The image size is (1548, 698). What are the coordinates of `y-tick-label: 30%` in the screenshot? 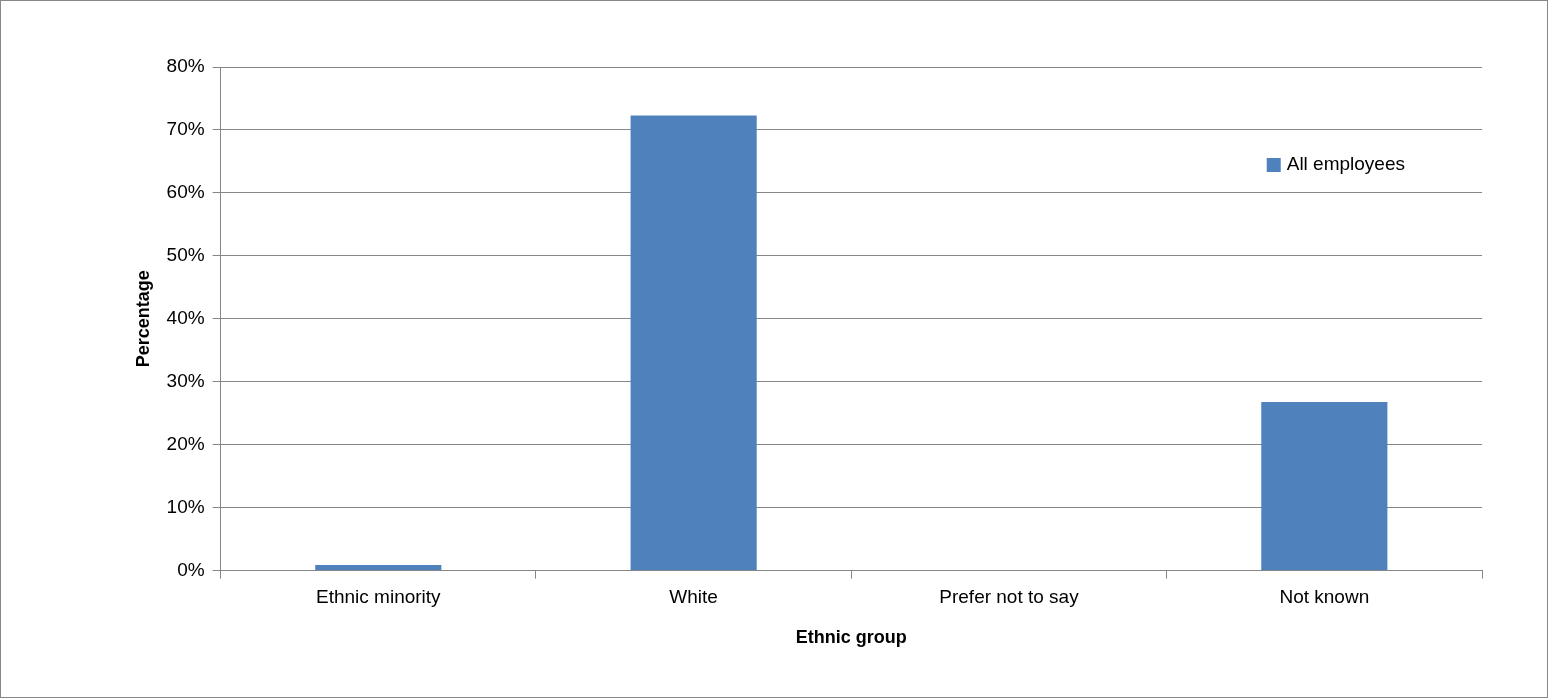 It's located at (185, 380).